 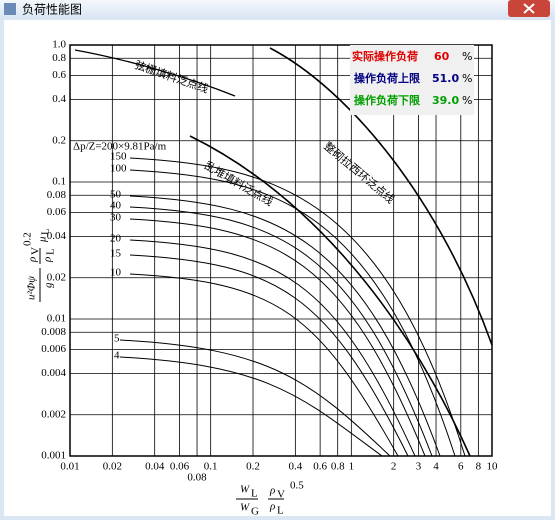 What do you see at coordinates (59, 140) in the screenshot?
I see `y-tick-label: 0.2` at bounding box center [59, 140].